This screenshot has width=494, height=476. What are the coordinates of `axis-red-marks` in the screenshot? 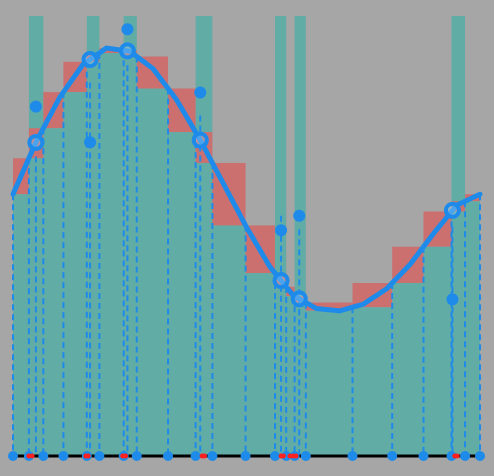 It's located at (243, 456).